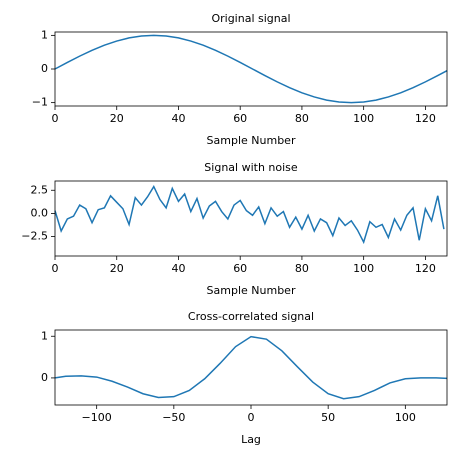  I want to click on x-tick-label: 50, so click(328, 417).